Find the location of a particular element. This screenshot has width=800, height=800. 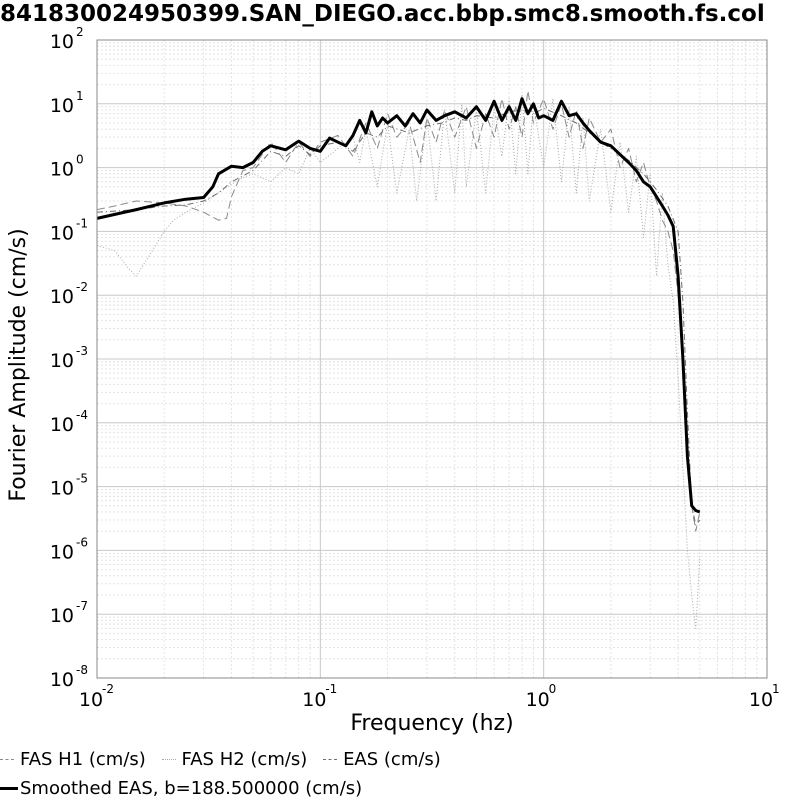

legend-row-2: Smoothed EAS, b=188.500000 (cm/s) is located at coordinates (186, 786).